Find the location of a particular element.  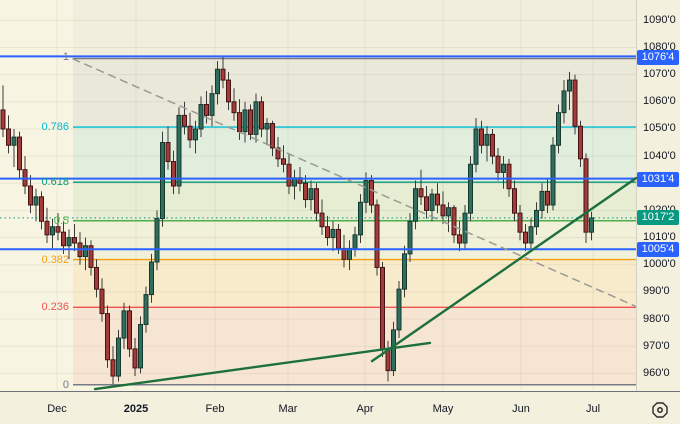

fib-level-label-0.786: 0.786 is located at coordinates (55, 127).